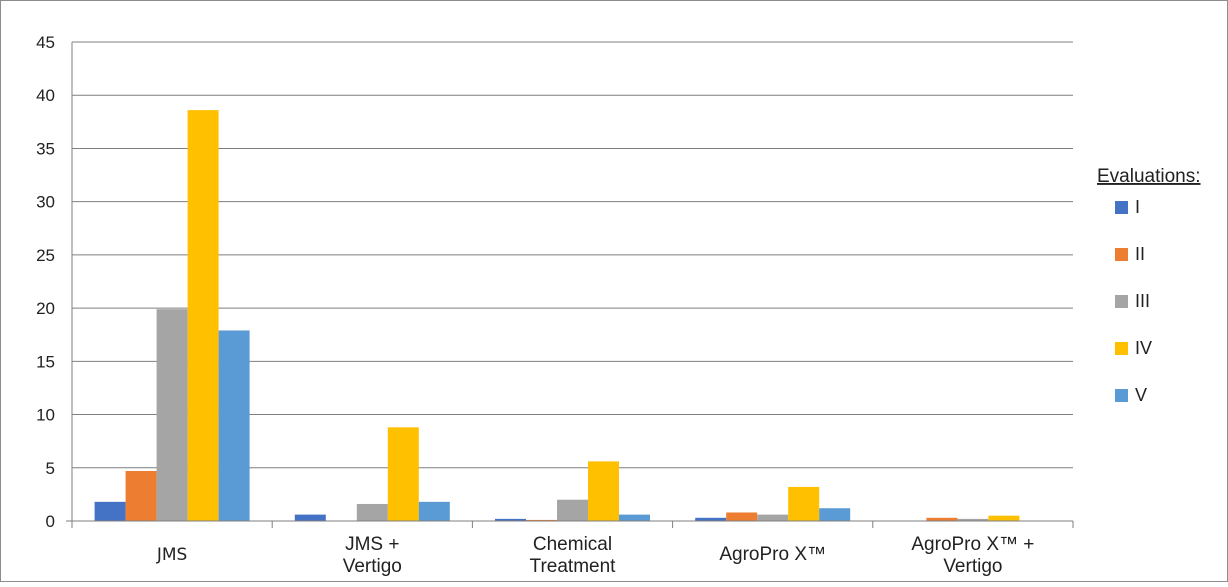 The width and height of the screenshot is (1228, 587). Describe the element at coordinates (1141, 395) in the screenshot. I see `legend-label-v: V` at that location.